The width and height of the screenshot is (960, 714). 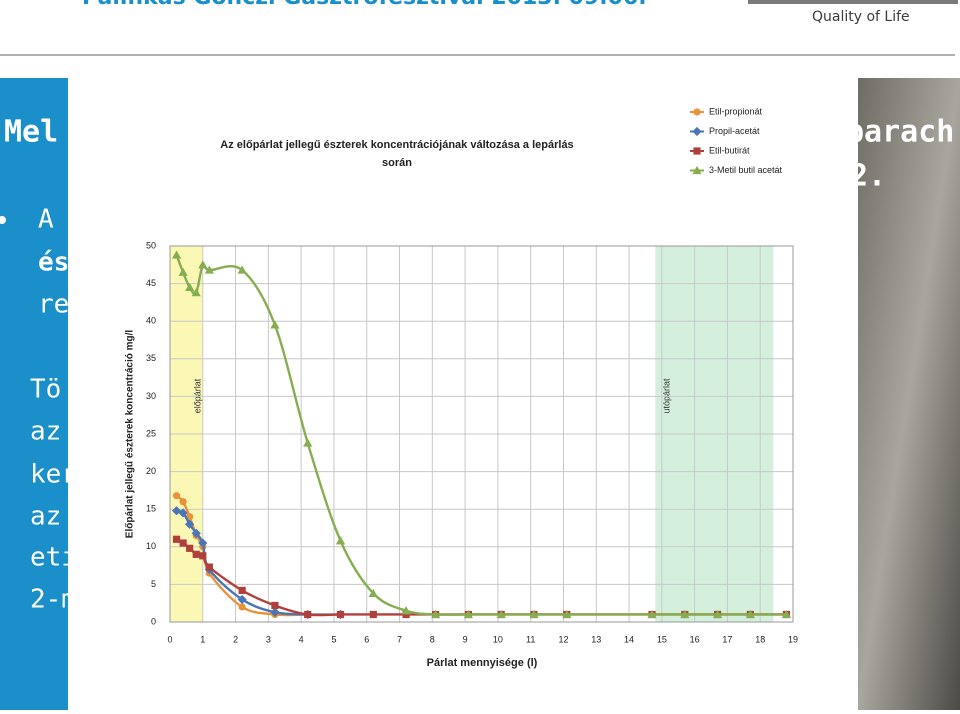 I want to click on legend-label: Propil-acetát, so click(x=734, y=131).